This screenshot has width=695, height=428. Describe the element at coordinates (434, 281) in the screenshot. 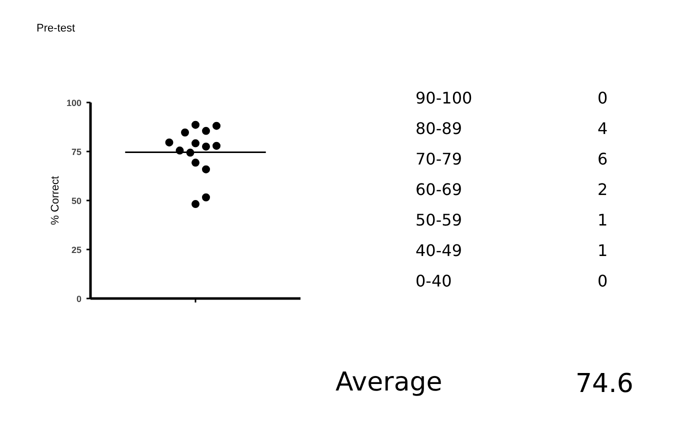

I see `text: 0-40` at that location.